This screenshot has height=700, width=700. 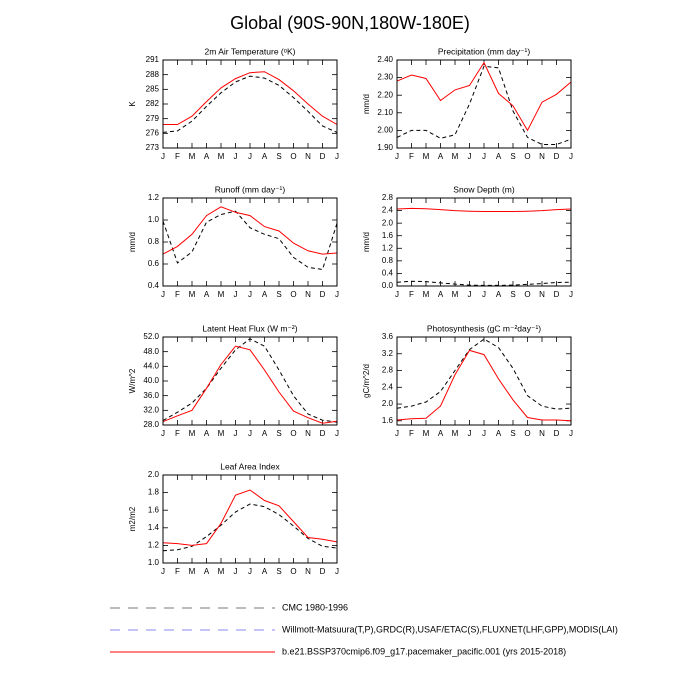 What do you see at coordinates (315, 607) in the screenshot?
I see `legend-label: CMC 1980-1996` at bounding box center [315, 607].